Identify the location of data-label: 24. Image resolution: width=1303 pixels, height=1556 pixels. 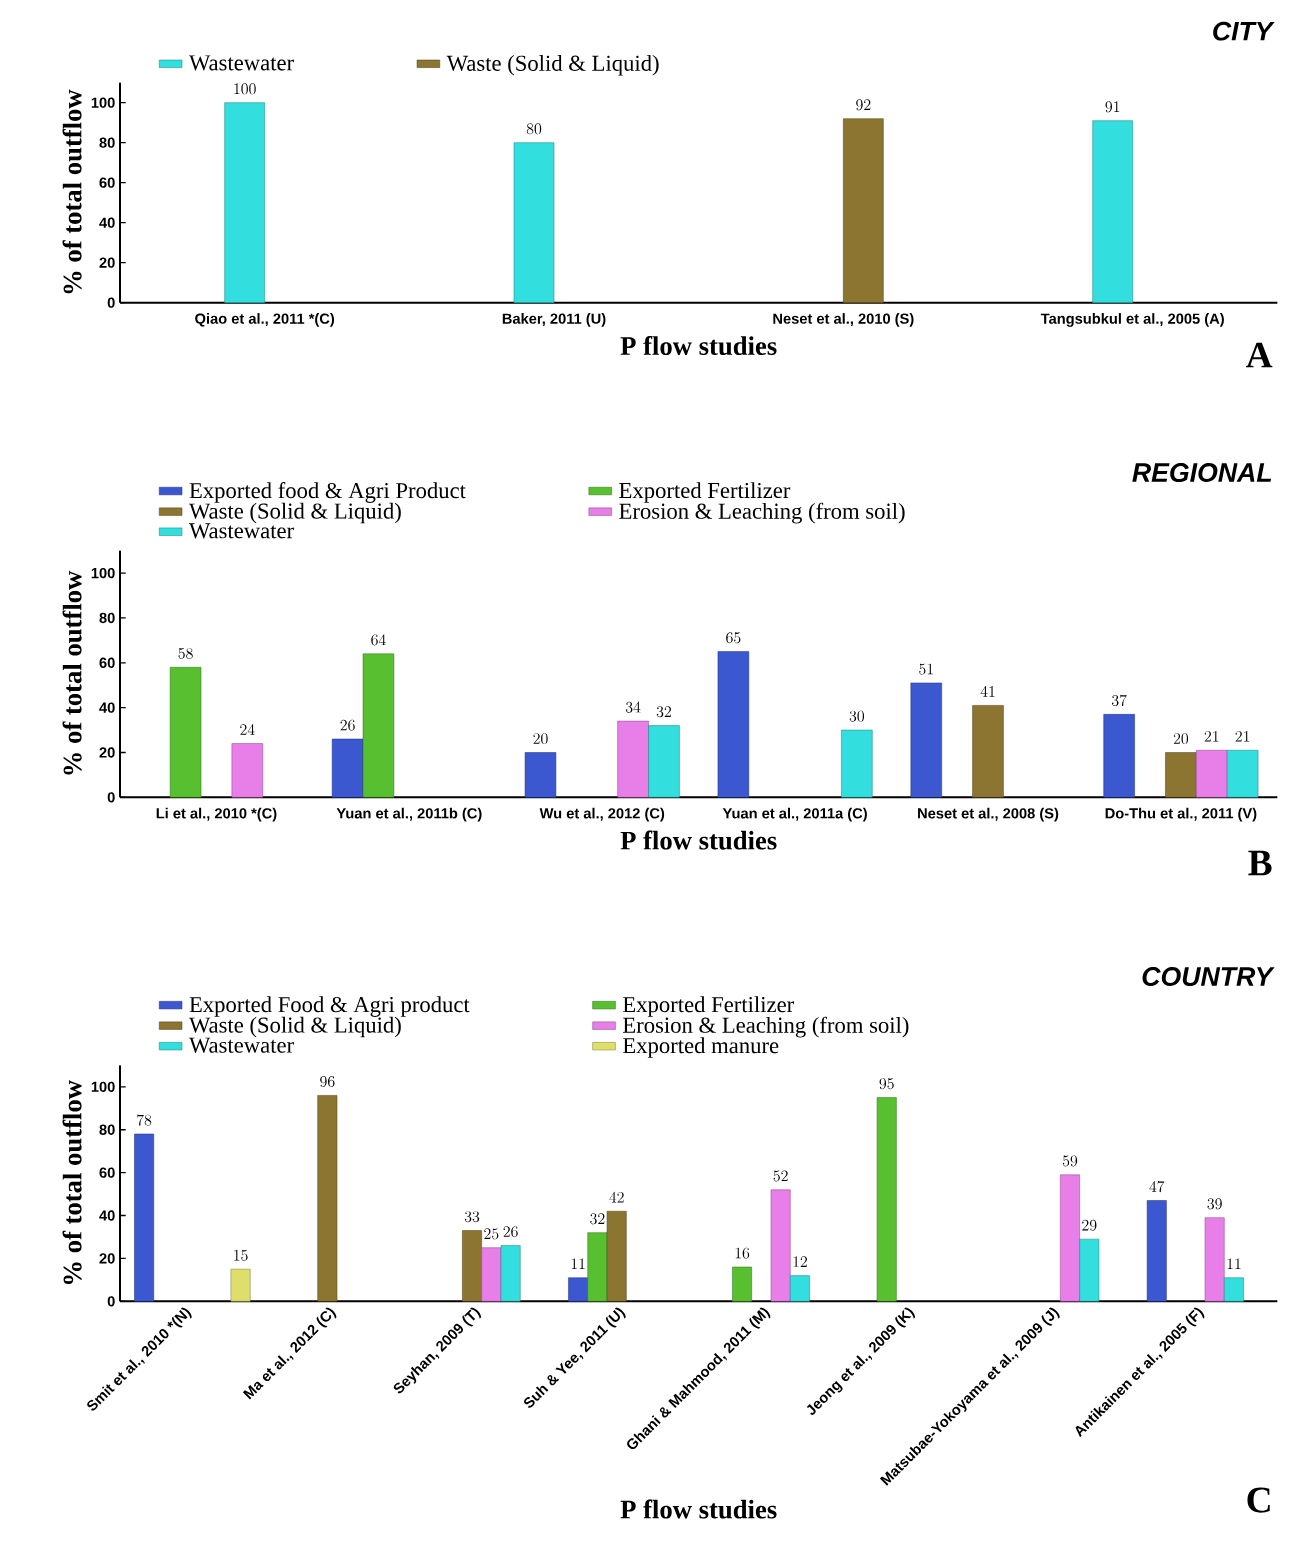
(247, 729).